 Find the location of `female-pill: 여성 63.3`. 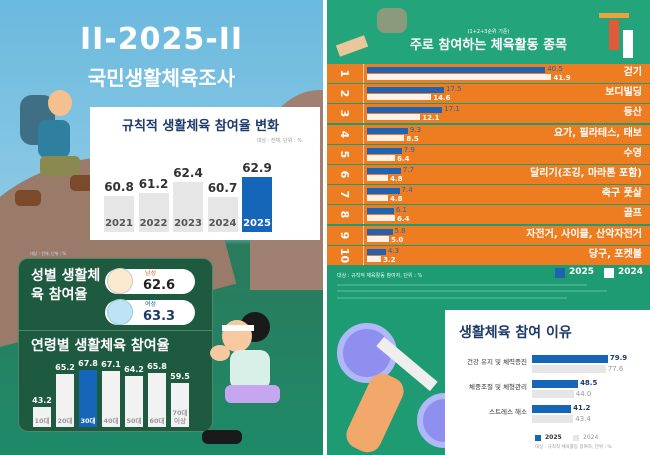

female-pill: 여성 63.3 is located at coordinates (150, 312).